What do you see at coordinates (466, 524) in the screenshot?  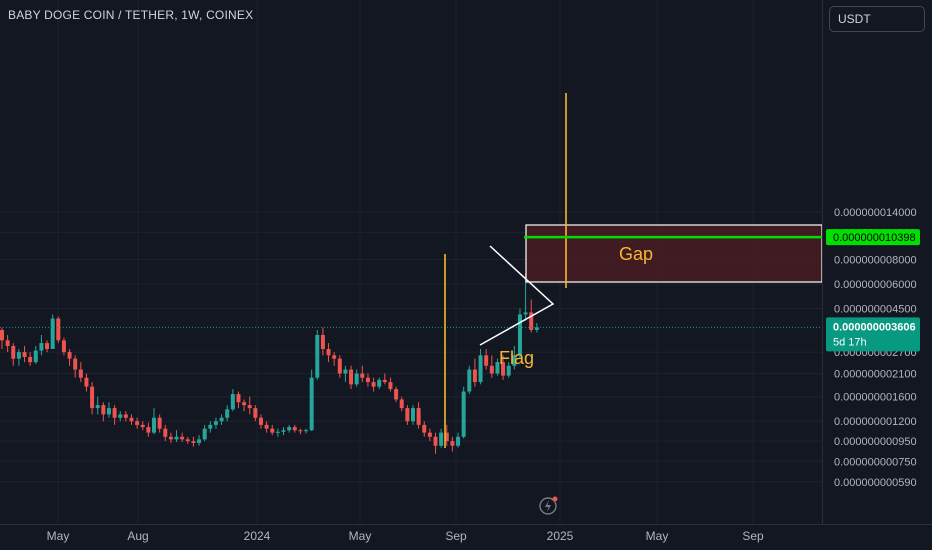 I see `time-scale-divider` at bounding box center [466, 524].